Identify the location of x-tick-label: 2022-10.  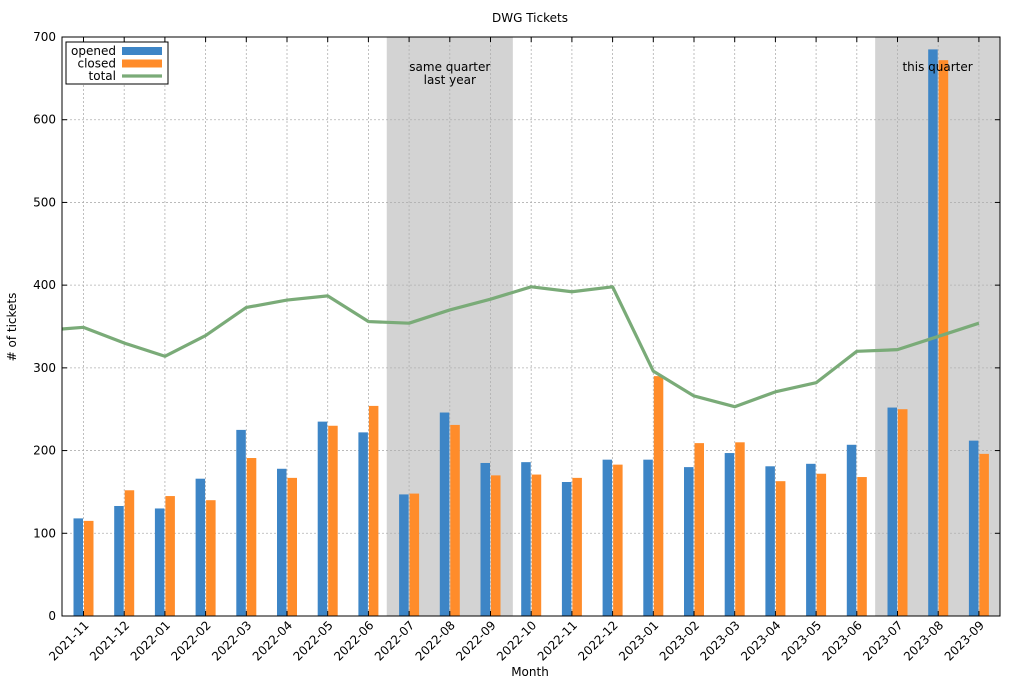
(516, 640).